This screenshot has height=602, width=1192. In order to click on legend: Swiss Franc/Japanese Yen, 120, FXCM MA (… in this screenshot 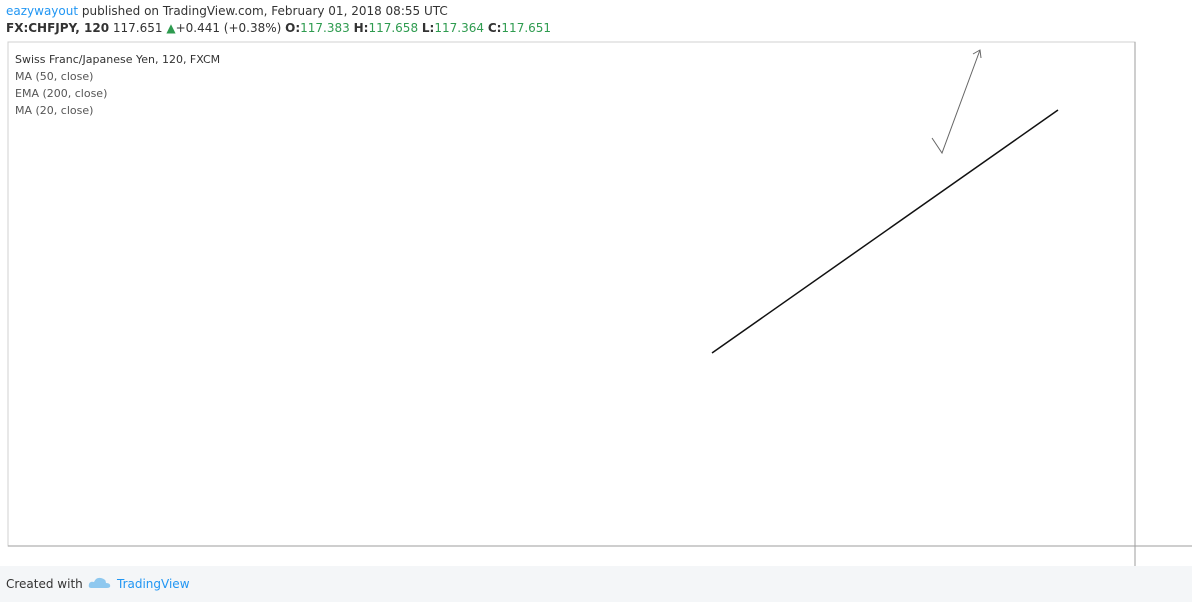, I will do `click(117, 85)`.